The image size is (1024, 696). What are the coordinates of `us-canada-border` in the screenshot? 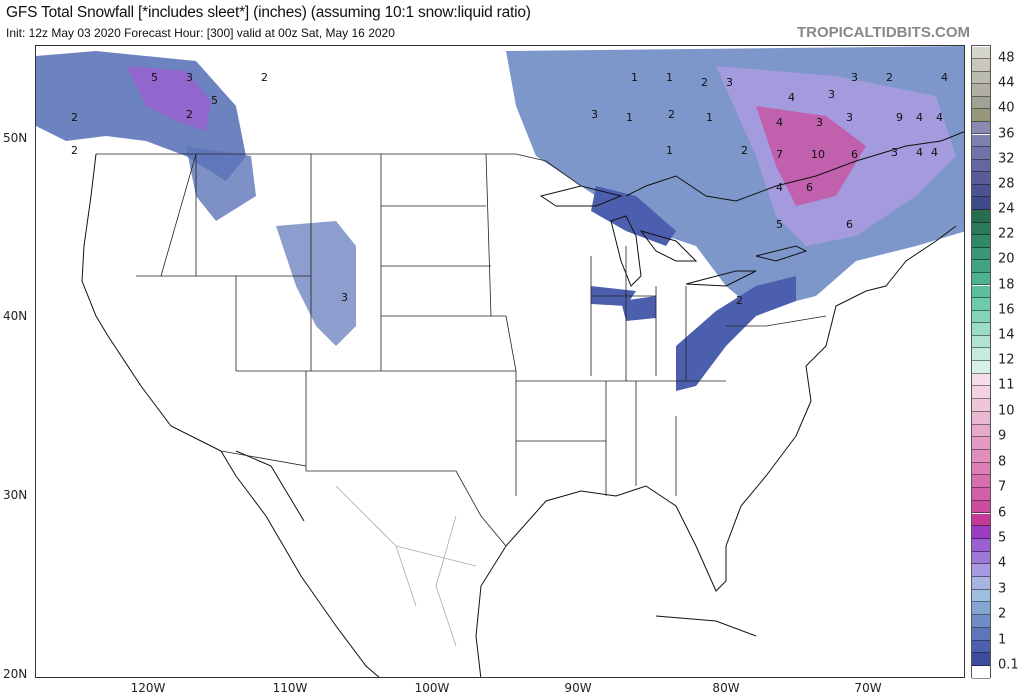 It's located at (339, 170).